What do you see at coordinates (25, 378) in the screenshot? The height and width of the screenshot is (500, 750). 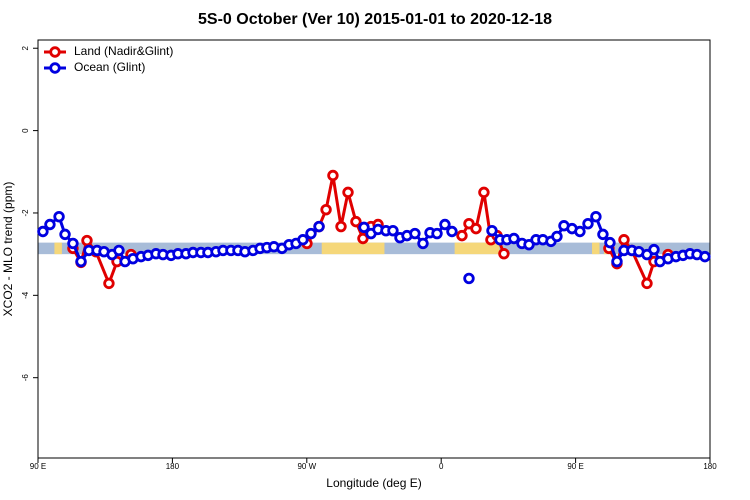 I see `y-tick-label: -6` at bounding box center [25, 378].